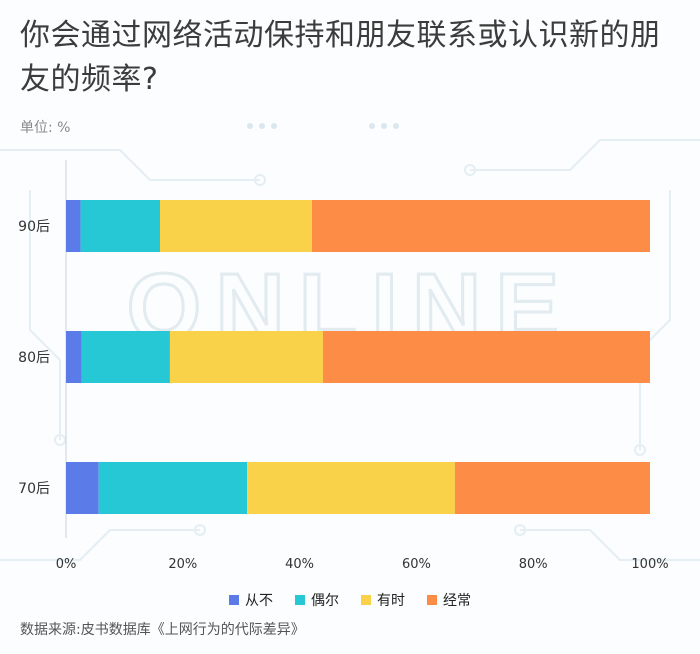 This screenshot has height=654, width=700. I want to click on y-tick-label: 90后, so click(34, 227).